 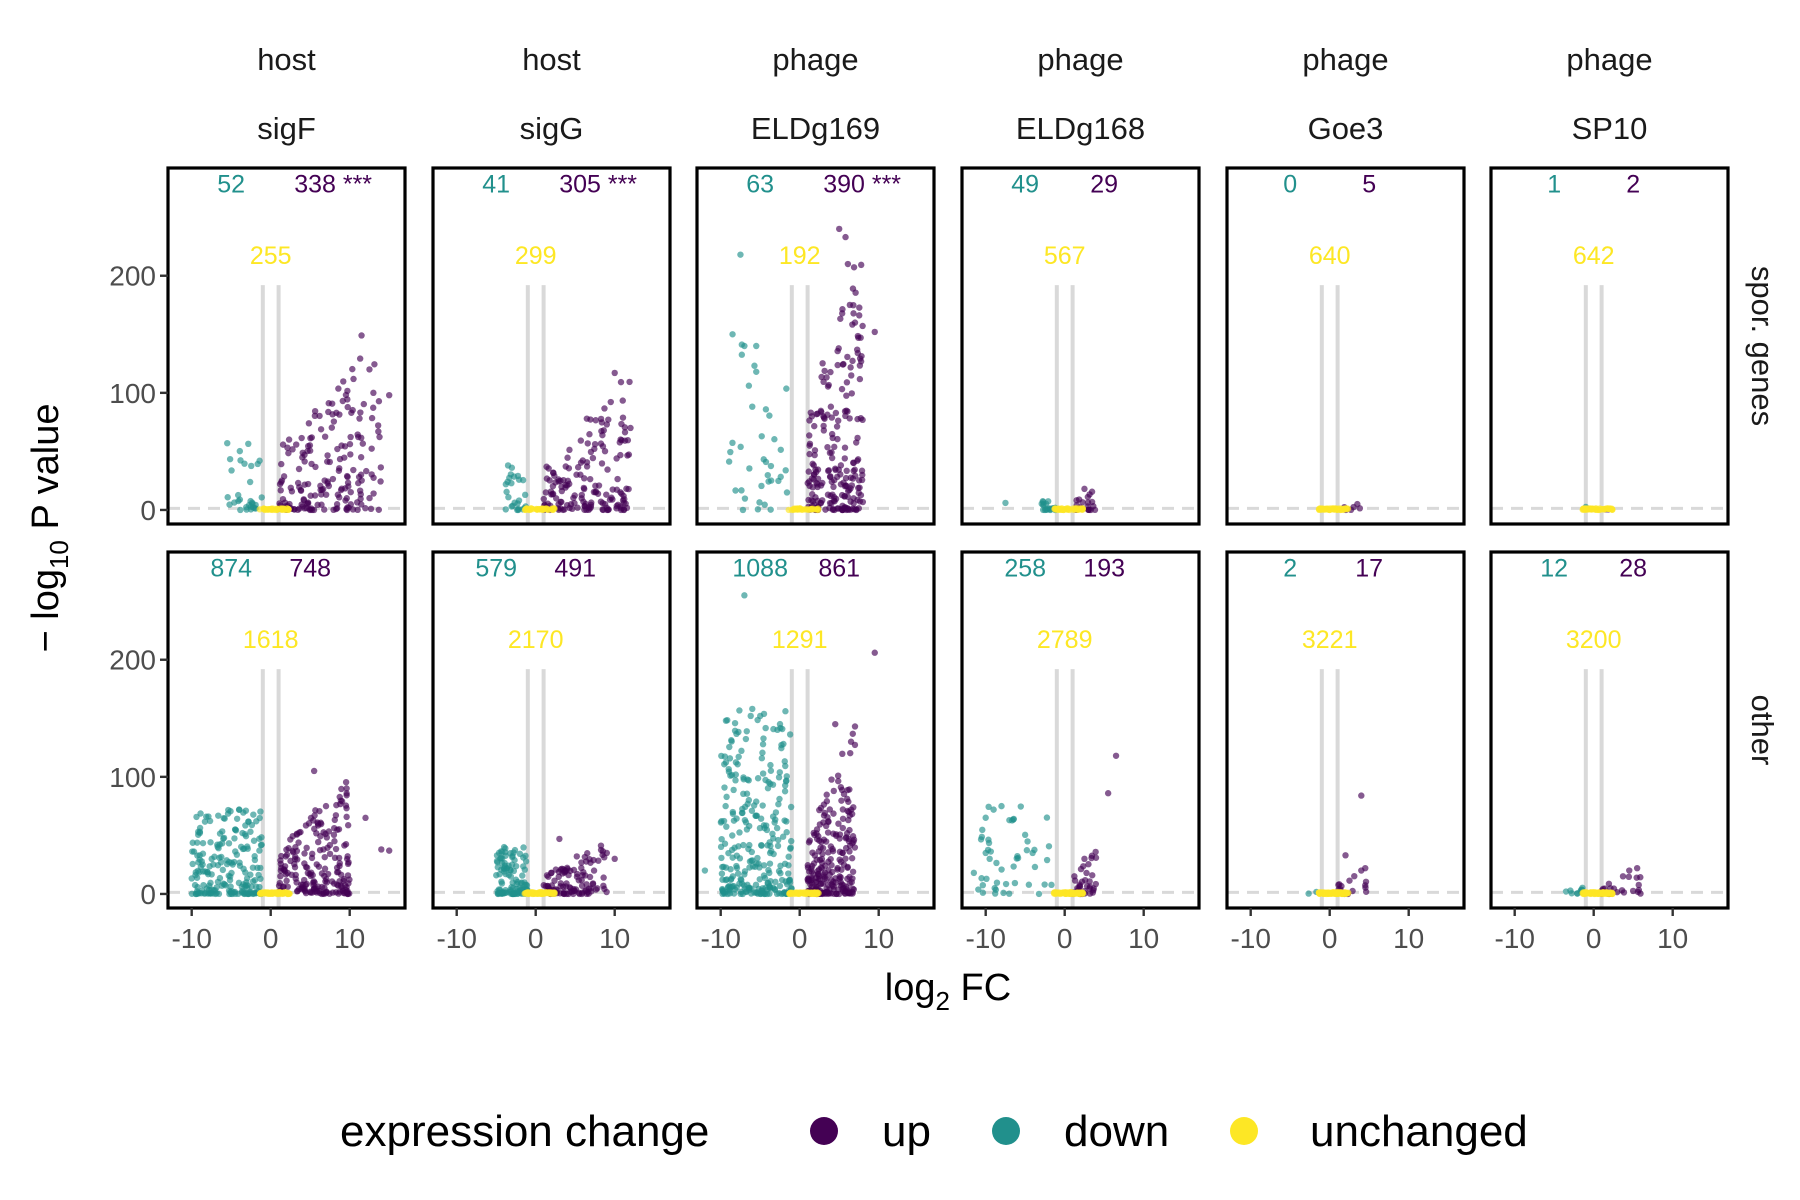 What do you see at coordinates (906, 1131) in the screenshot?
I see `legend-label-up: up` at bounding box center [906, 1131].